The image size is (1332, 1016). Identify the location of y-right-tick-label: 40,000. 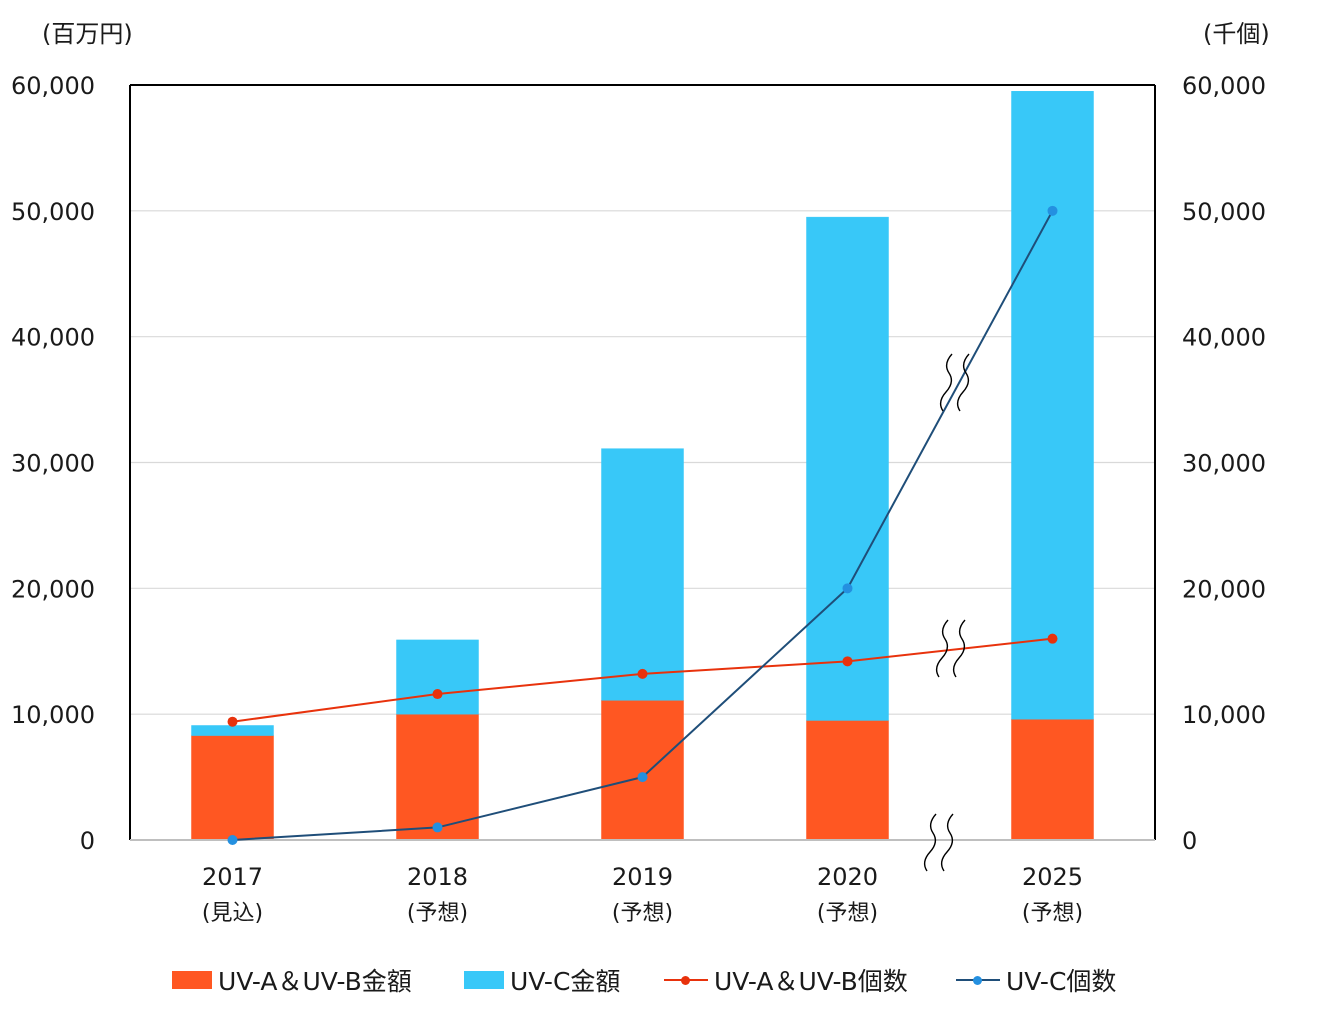
(1224, 338).